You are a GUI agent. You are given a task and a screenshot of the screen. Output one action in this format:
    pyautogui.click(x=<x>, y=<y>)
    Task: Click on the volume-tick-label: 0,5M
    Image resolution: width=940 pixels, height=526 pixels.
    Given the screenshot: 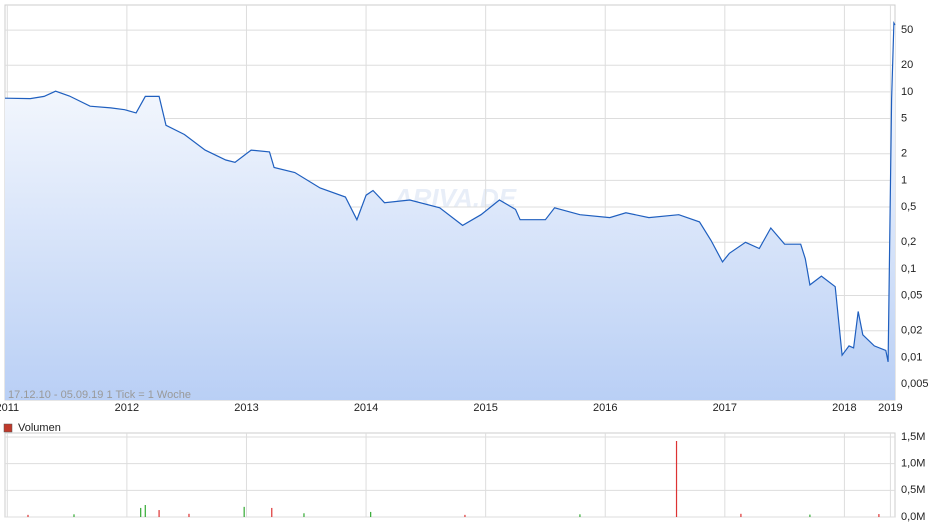 What is the action you would take?
    pyautogui.click(x=913, y=490)
    